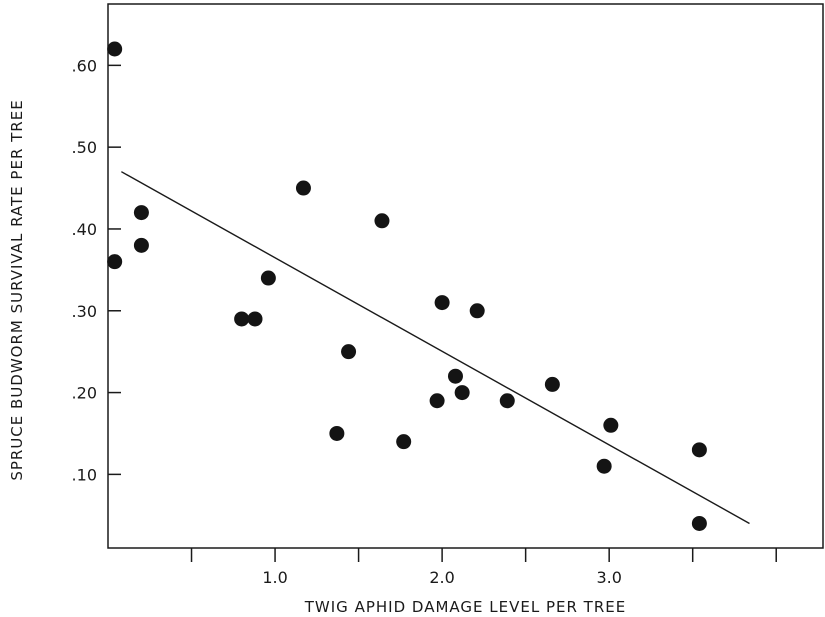 Image resolution: width=825 pixels, height=617 pixels. I want to click on x-axis-tick-labels: 1.0 2.0 3.0, so click(442, 577).